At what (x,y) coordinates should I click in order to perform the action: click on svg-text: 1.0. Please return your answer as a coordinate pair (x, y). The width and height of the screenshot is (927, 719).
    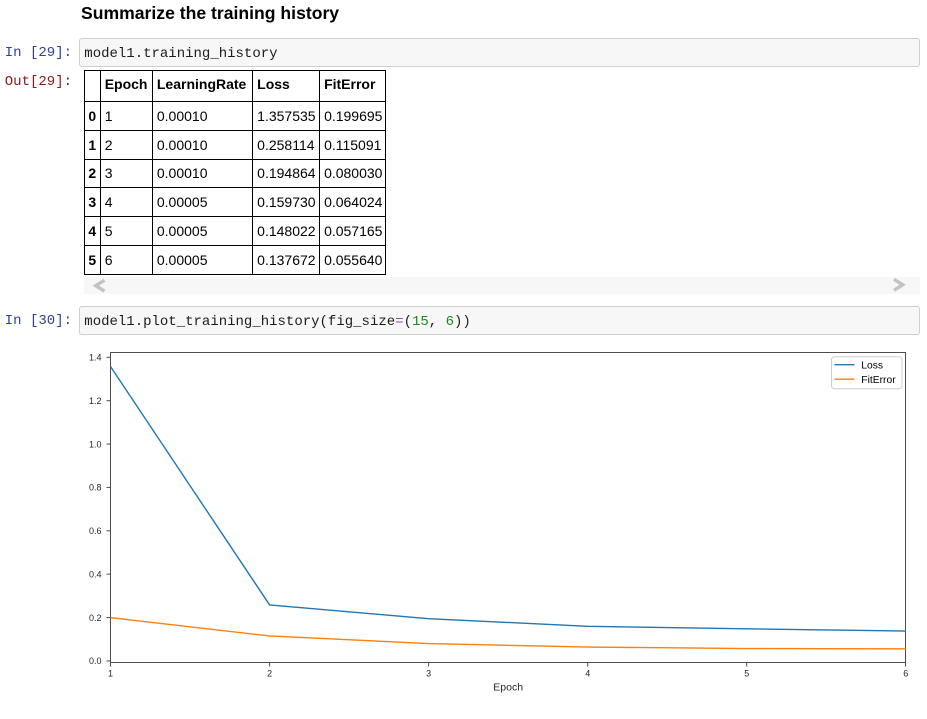
    Looking at the image, I should click on (95, 444).